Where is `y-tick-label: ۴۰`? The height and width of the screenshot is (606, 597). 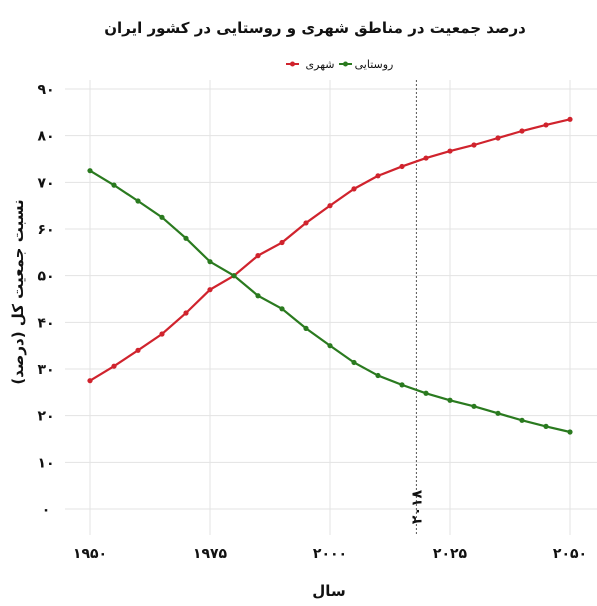 y-tick-label: ۴۰ is located at coordinates (45, 323).